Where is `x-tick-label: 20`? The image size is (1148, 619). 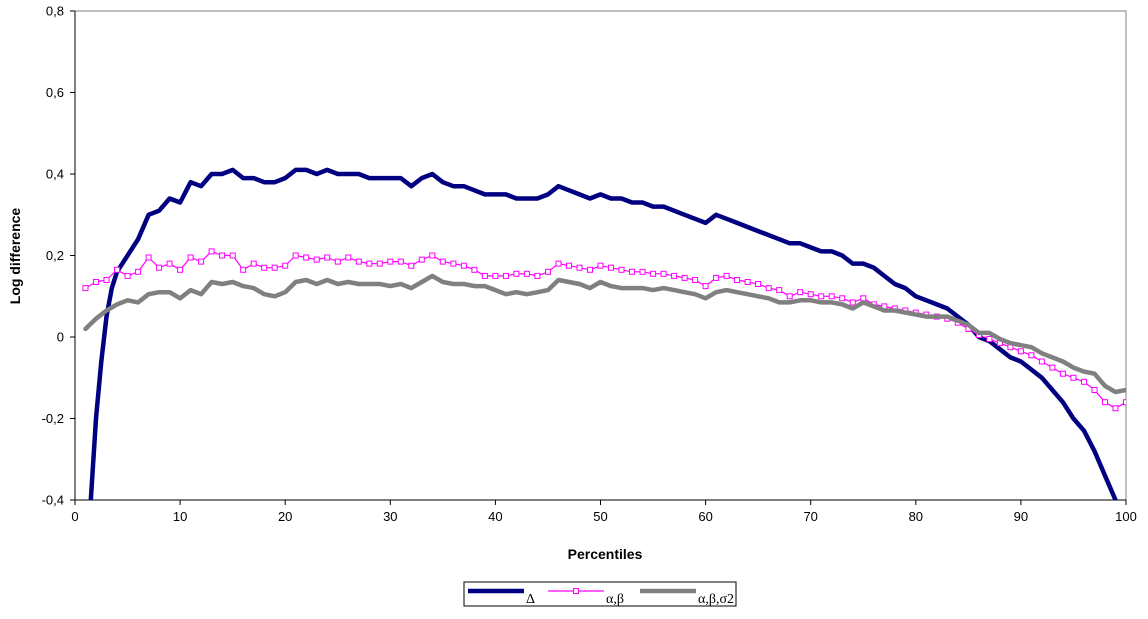 x-tick-label: 20 is located at coordinates (285, 516).